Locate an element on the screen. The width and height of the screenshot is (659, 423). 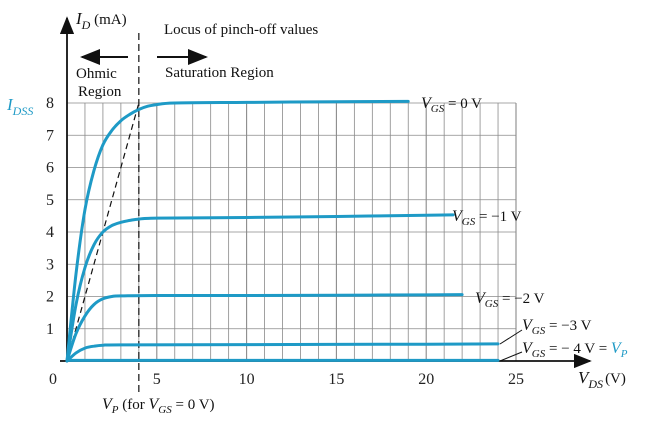
locus-label: Locus of pinch-off values is located at coordinates (241, 30).